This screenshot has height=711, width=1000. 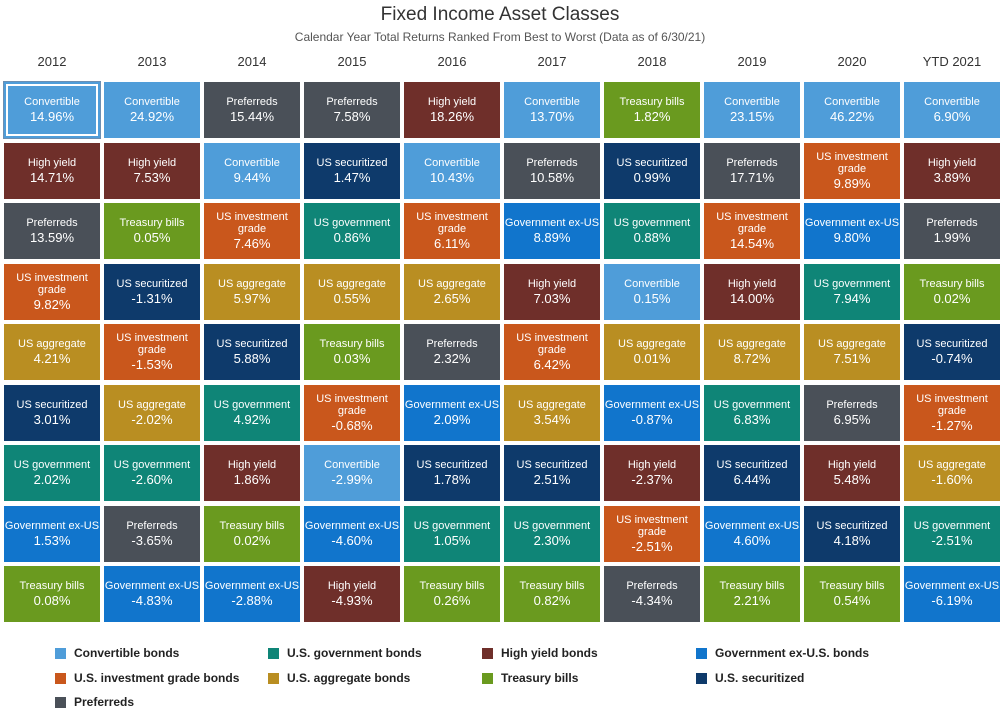 I want to click on legend-item: High yield bonds, so click(x=540, y=653).